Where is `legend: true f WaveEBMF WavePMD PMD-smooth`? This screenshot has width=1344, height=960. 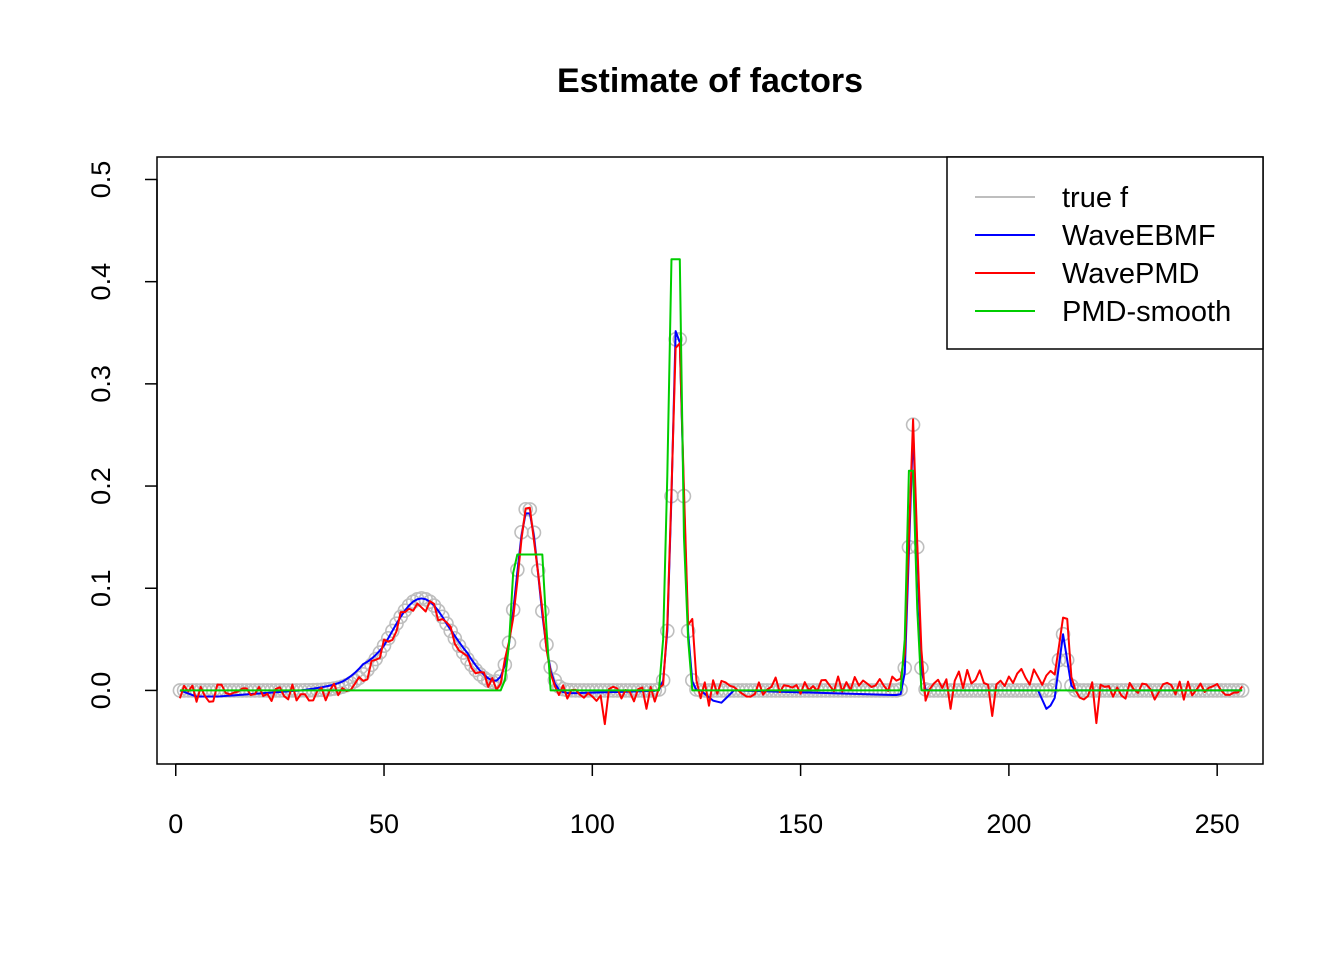
legend: true f WaveEBMF WavePMD PMD-smooth is located at coordinates (1105, 253).